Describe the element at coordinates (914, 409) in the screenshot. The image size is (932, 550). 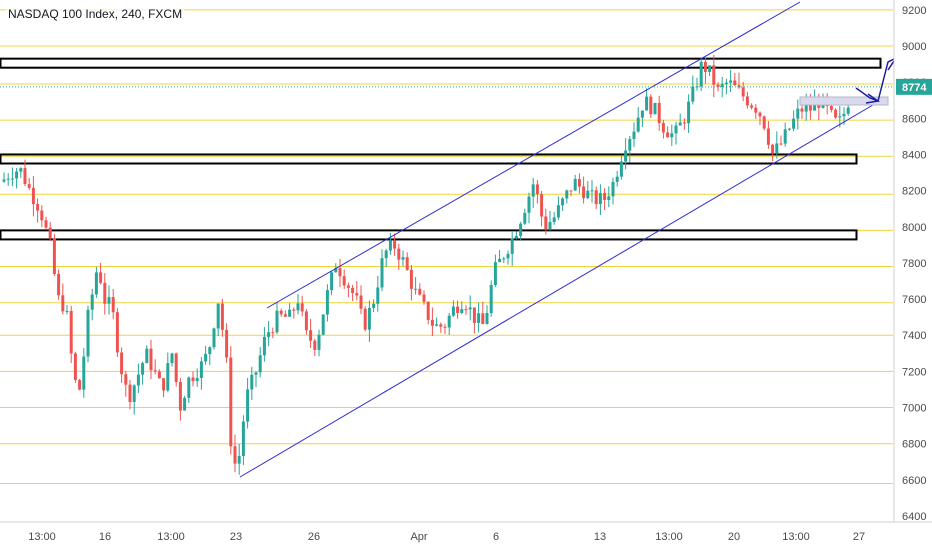
I see `y-tick-label: 7000` at that location.